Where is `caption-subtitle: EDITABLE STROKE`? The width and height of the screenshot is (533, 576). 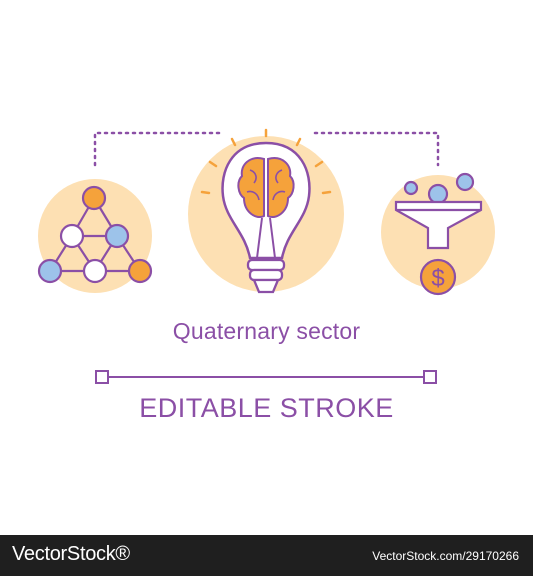
caption-subtitle: EDITABLE STROKE is located at coordinates (266, 408).